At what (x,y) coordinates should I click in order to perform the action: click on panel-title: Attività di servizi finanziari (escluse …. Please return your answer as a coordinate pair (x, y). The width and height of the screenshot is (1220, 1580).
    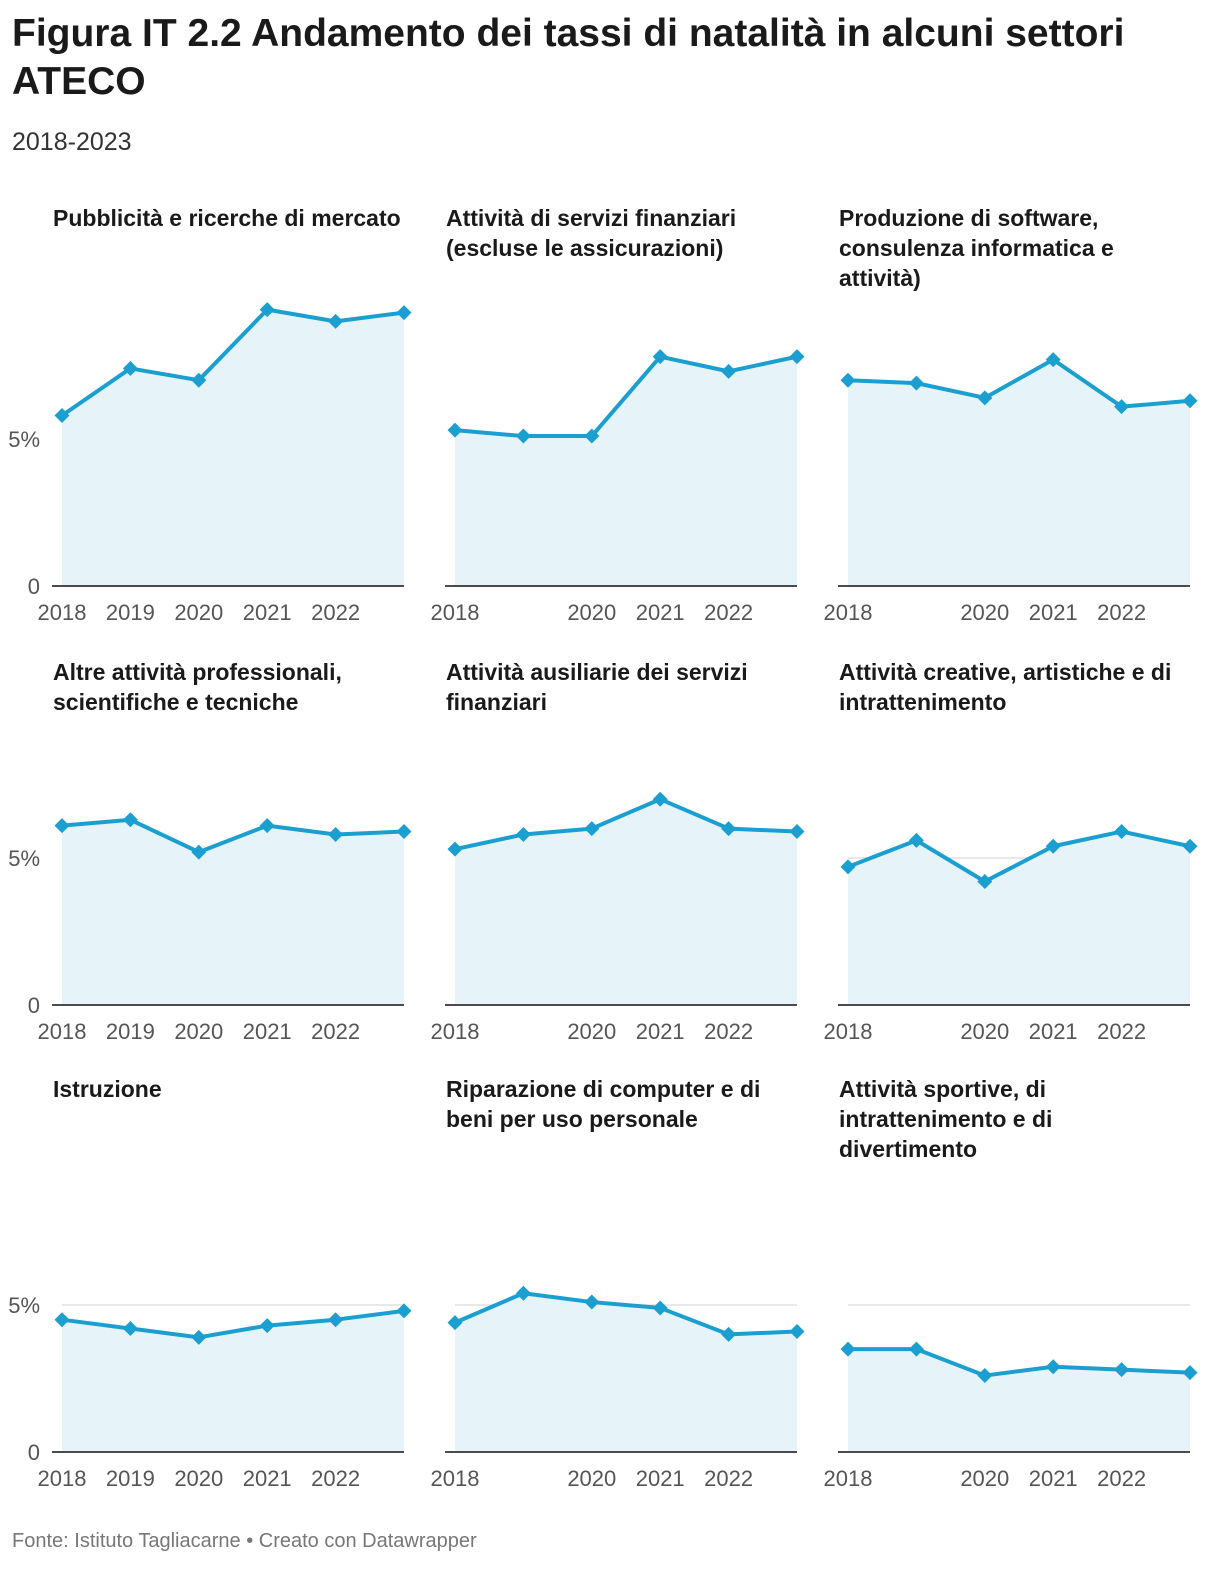
    Looking at the image, I should click on (591, 233).